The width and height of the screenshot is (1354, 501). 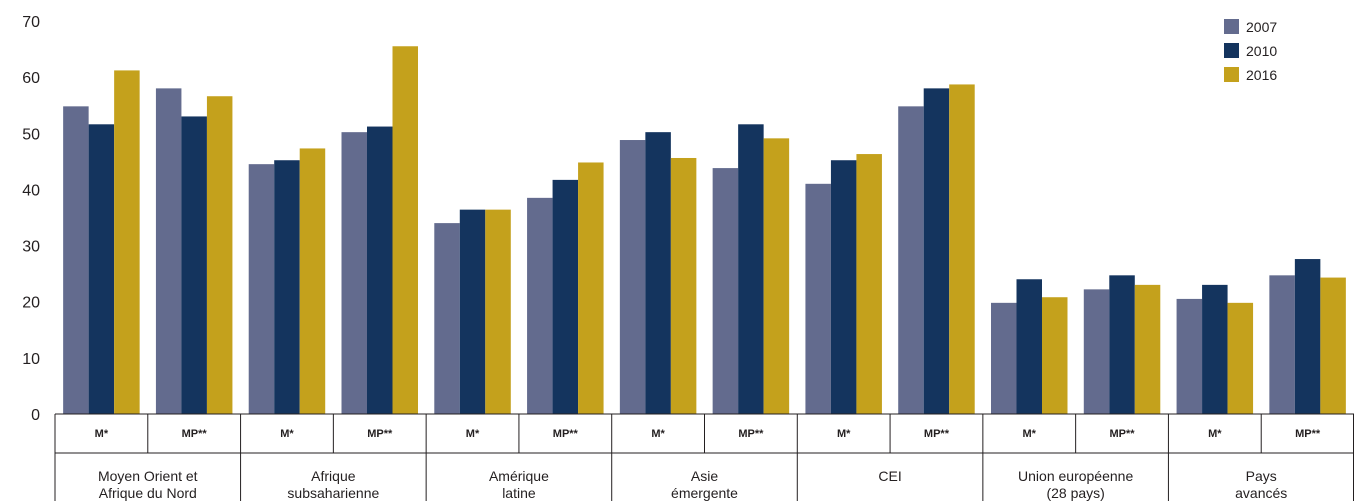 I want to click on y-tick-label: 60, so click(x=31, y=78).